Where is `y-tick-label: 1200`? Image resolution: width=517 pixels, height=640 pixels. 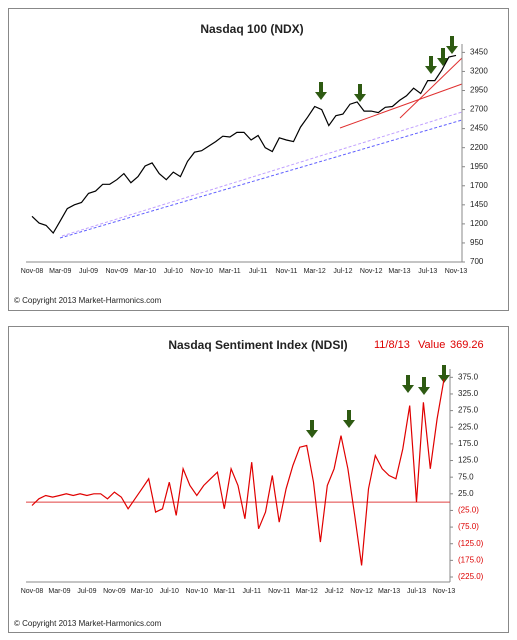
y-tick-label: 1200 is located at coordinates (479, 223).